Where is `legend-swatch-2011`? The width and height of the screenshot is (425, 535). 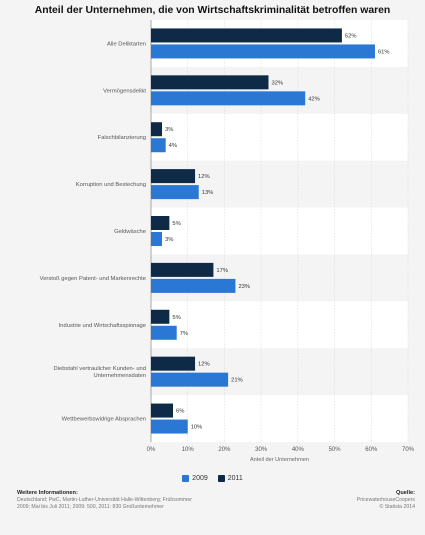 legend-swatch-2011 is located at coordinates (221, 478).